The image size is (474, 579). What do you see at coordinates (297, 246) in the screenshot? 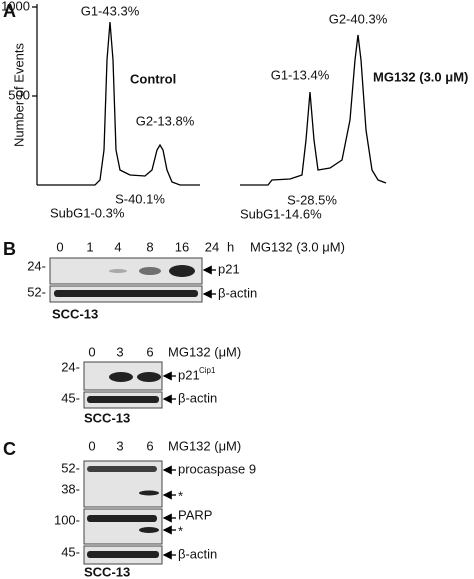
I see `treatment: MG132 (3.0 μM)` at bounding box center [297, 246].